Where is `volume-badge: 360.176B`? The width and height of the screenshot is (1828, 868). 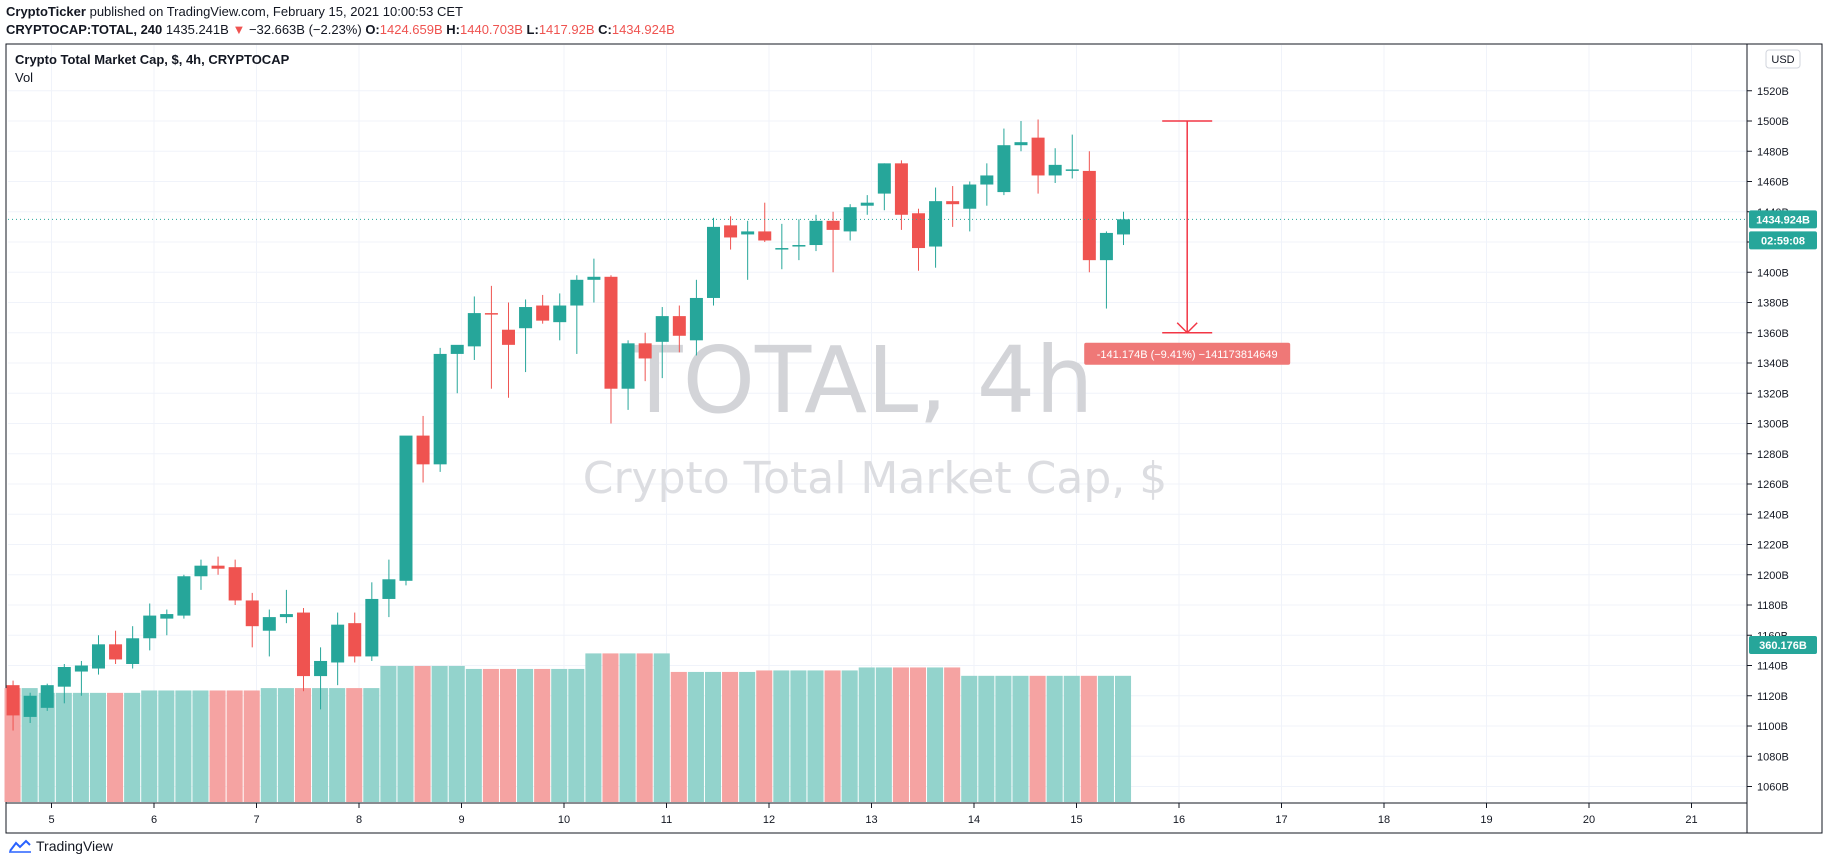 volume-badge: 360.176B is located at coordinates (1783, 646).